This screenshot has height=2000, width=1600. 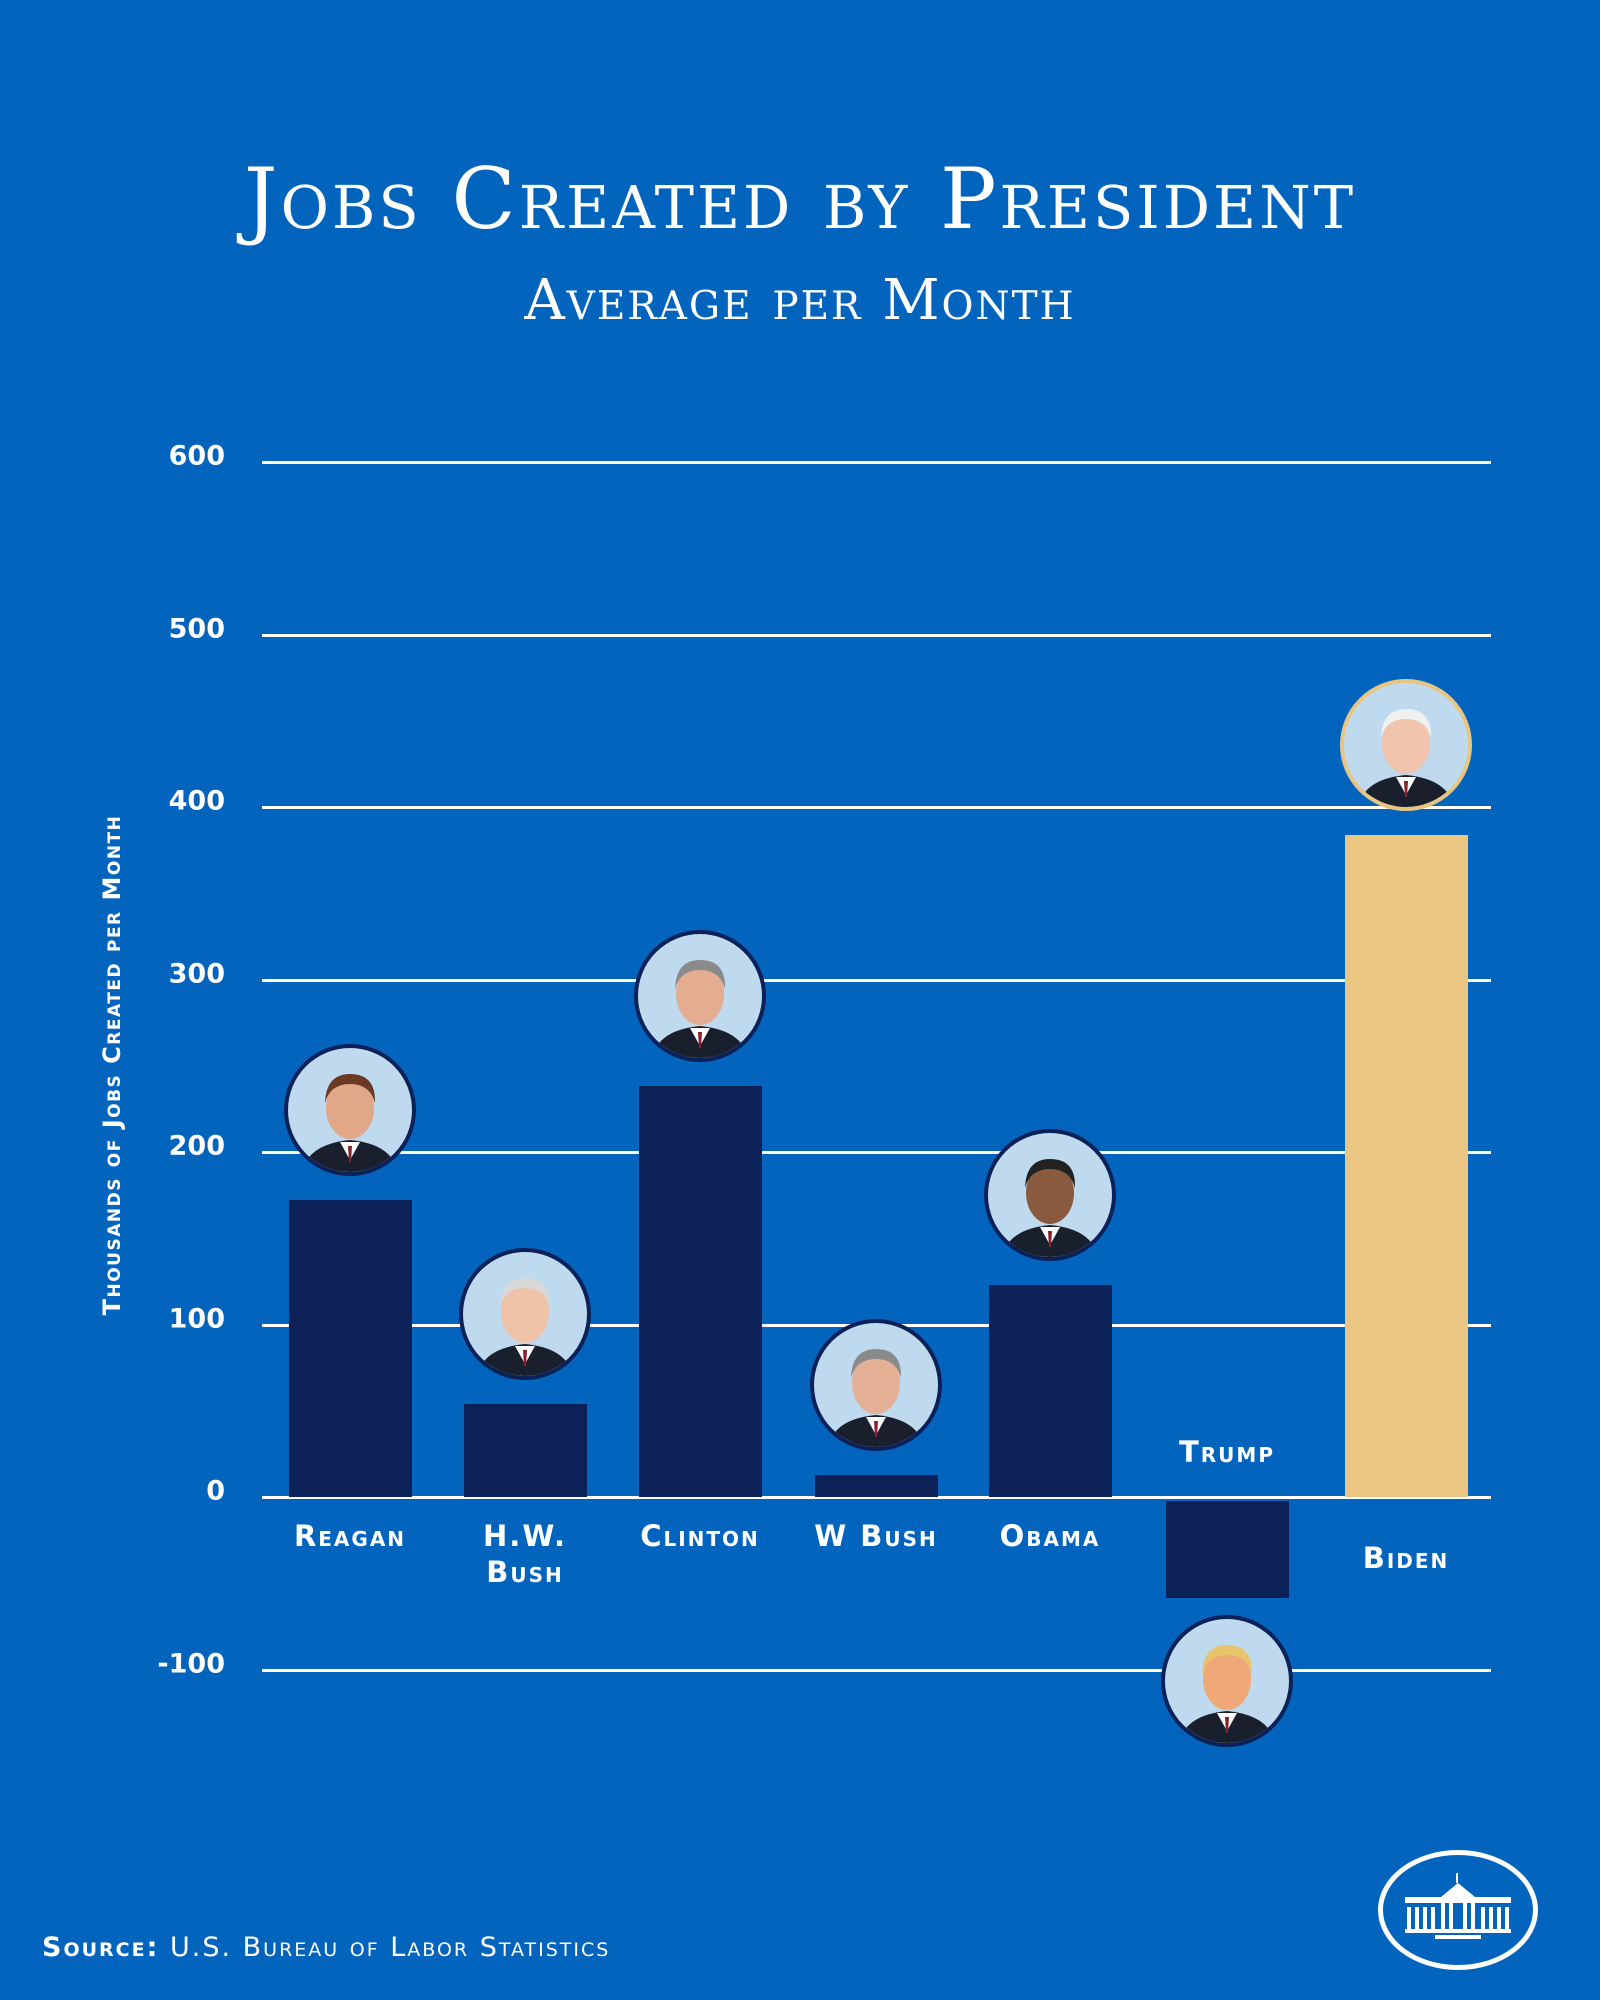 What do you see at coordinates (350, 1110) in the screenshot?
I see `portrait-reagan` at bounding box center [350, 1110].